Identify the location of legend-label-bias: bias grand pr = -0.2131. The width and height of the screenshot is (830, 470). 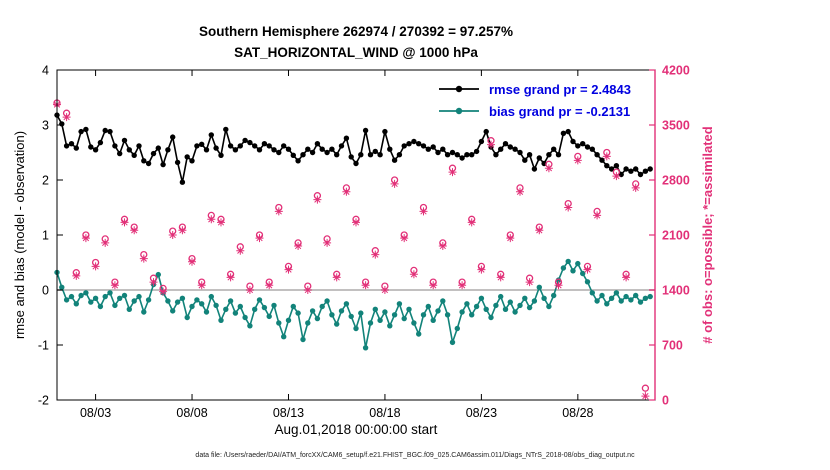
(560, 111).